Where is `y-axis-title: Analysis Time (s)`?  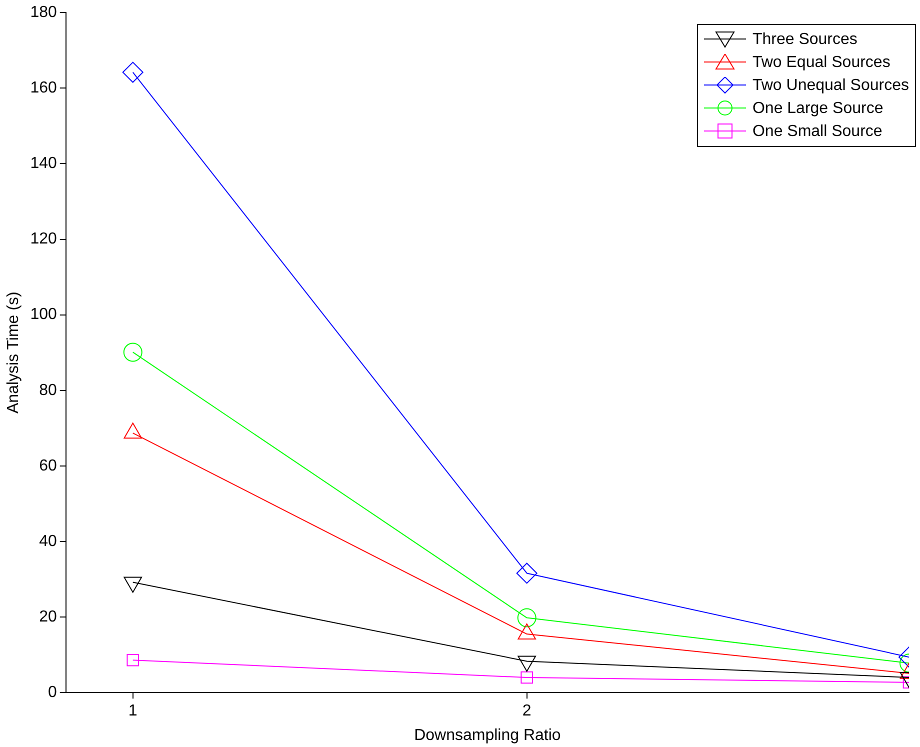
y-axis-title: Analysis Time (s) is located at coordinates (13, 353).